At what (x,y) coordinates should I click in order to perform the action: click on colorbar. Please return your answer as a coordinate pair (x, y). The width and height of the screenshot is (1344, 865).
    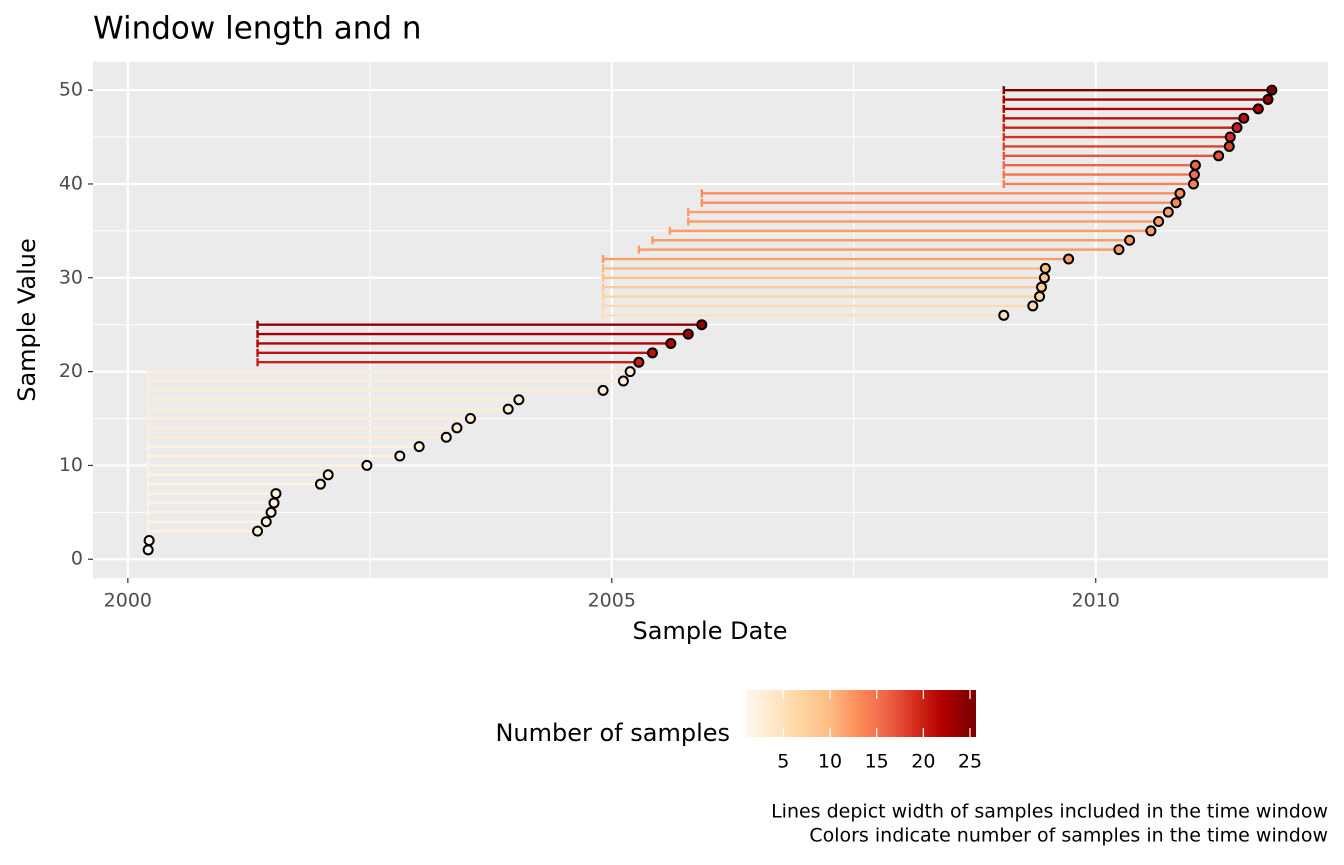
    Looking at the image, I should click on (858, 713).